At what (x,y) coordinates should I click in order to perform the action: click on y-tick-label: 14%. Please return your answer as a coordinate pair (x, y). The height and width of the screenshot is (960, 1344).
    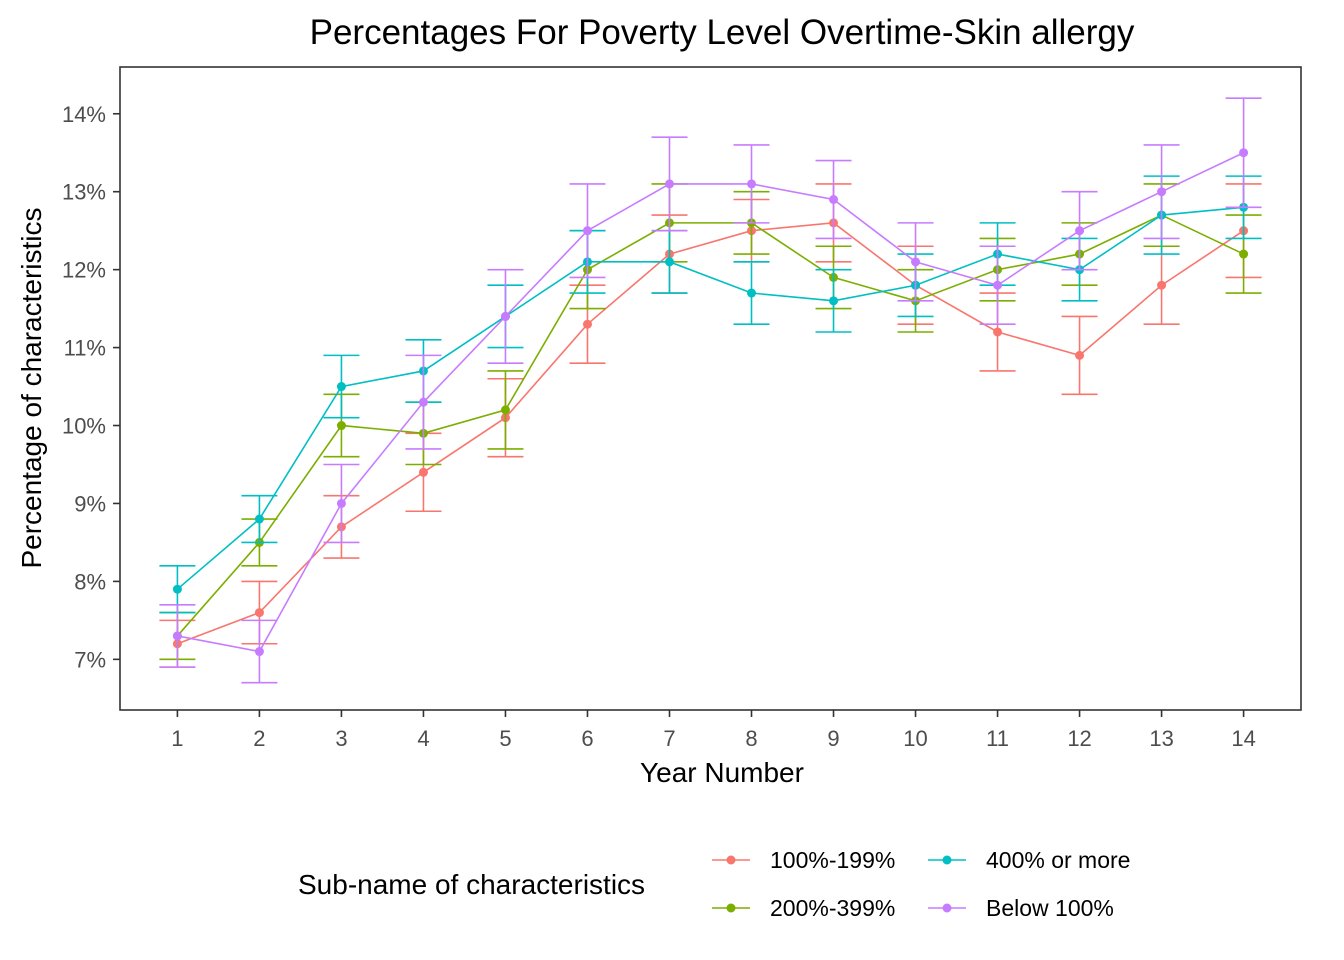
    Looking at the image, I should click on (84, 114).